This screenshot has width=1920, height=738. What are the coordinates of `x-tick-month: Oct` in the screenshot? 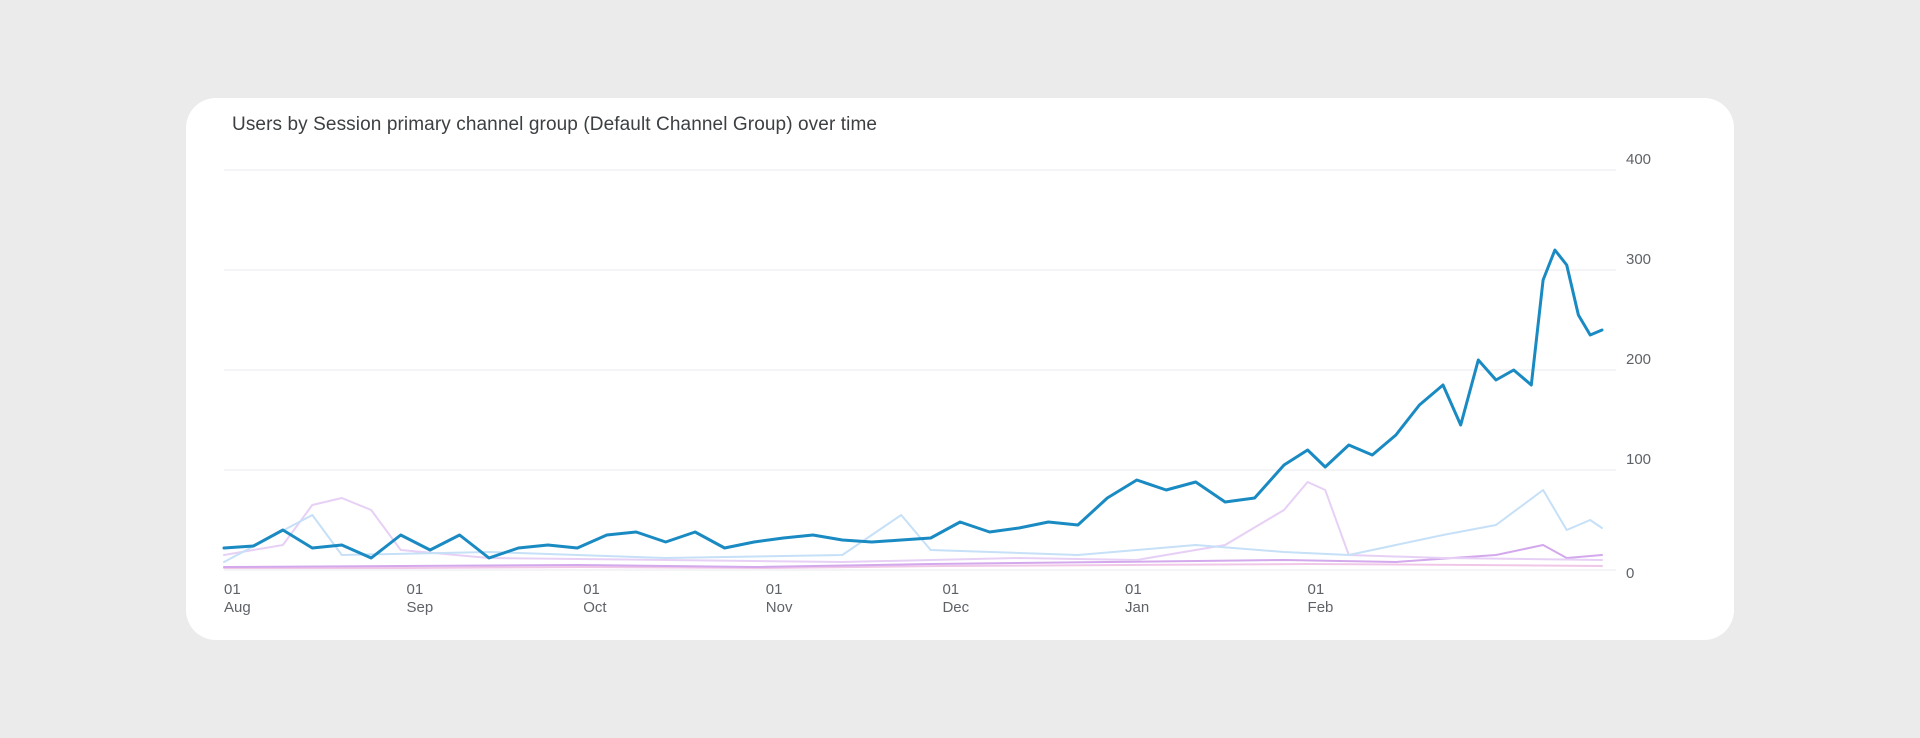 It's located at (595, 607).